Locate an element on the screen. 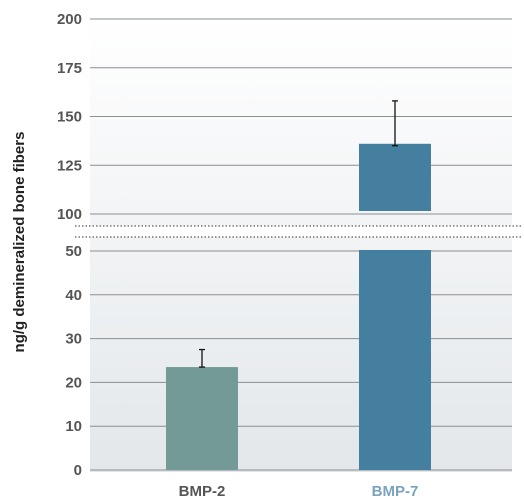  y-tick-label: 150 is located at coordinates (69, 117).